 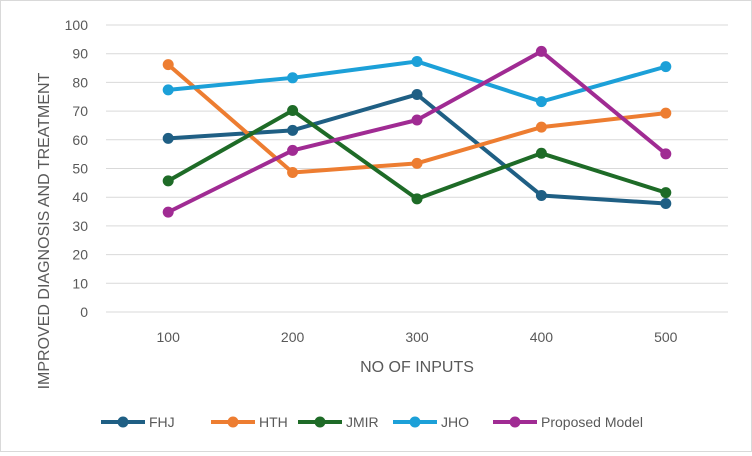 What do you see at coordinates (169, 337) in the screenshot?
I see `x-tick-label: 100` at bounding box center [169, 337].